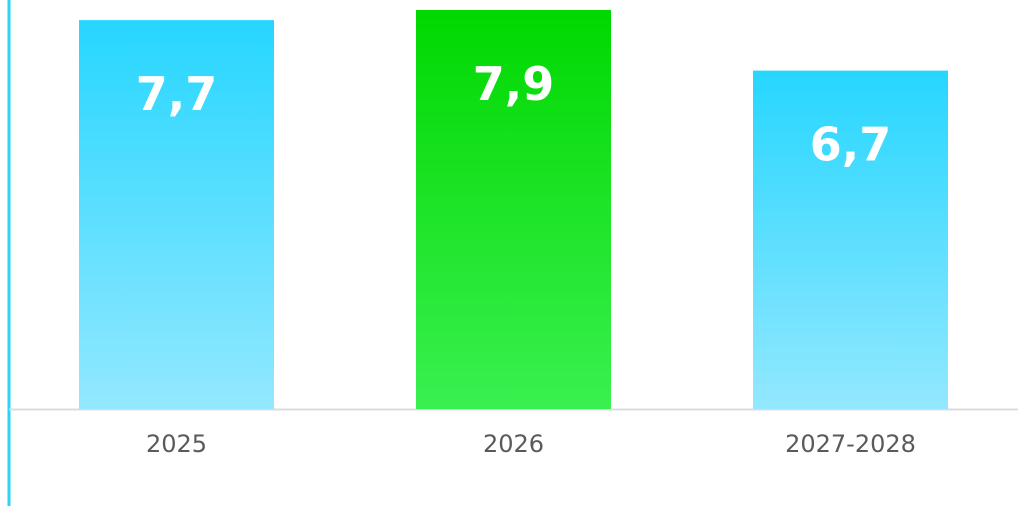 The height and width of the screenshot is (510, 1018). What do you see at coordinates (177, 94) in the screenshot?
I see `value-label-2025: 7,7` at bounding box center [177, 94].